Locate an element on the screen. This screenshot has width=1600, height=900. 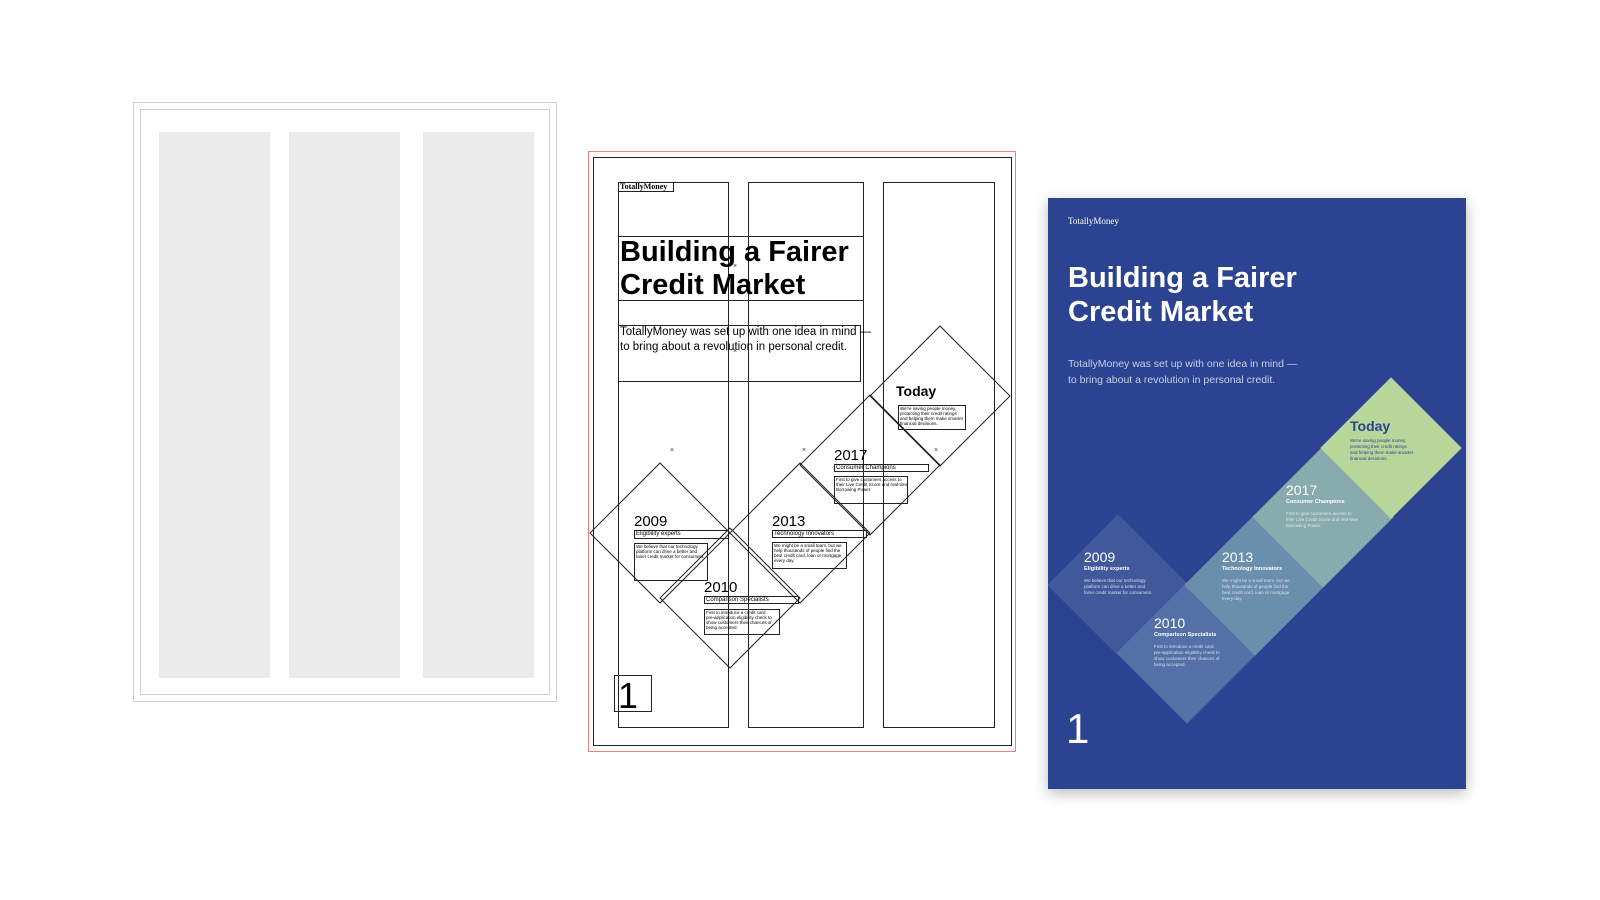
poster-title-line-1: Building a Fairer is located at coordinates (1182, 278).